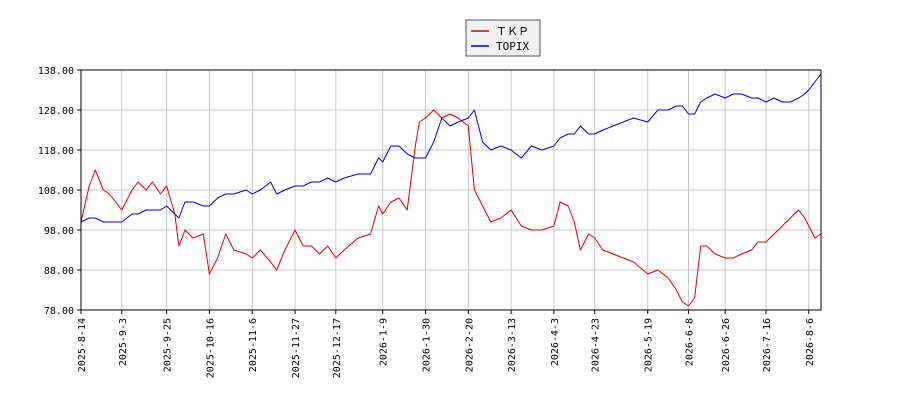 This screenshot has width=900, height=400. I want to click on legend-box, so click(503, 38).